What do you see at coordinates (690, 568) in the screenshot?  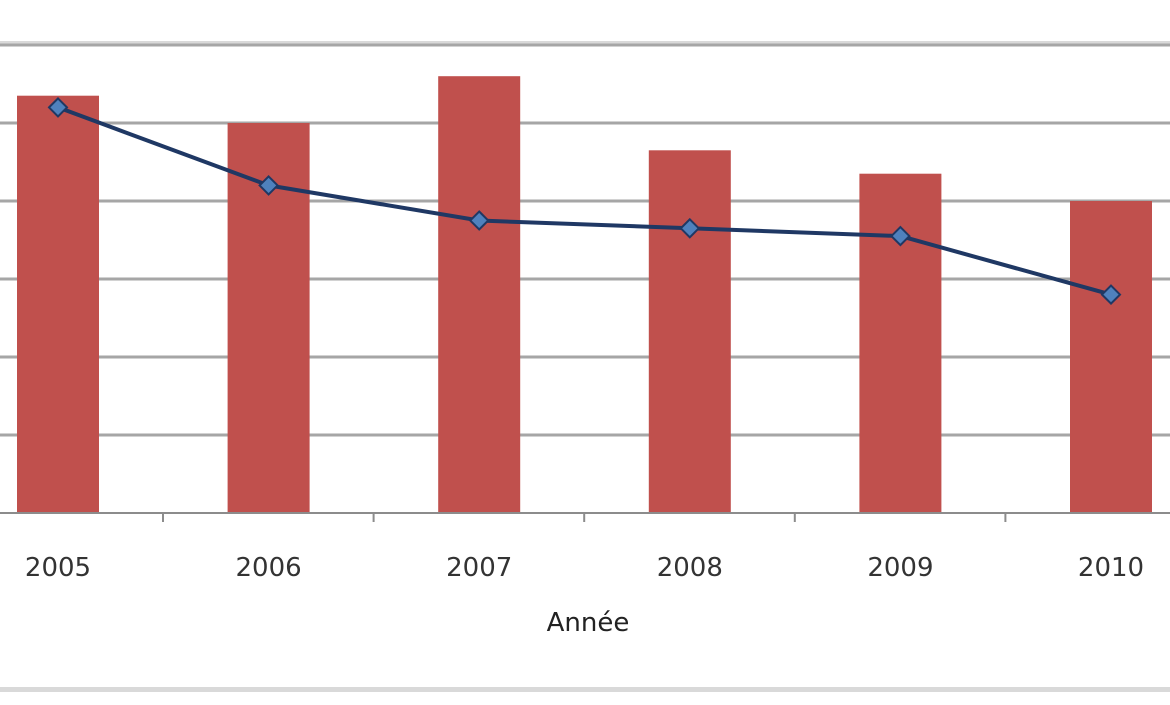 I see `x-tick-label-2008: 2008` at bounding box center [690, 568].